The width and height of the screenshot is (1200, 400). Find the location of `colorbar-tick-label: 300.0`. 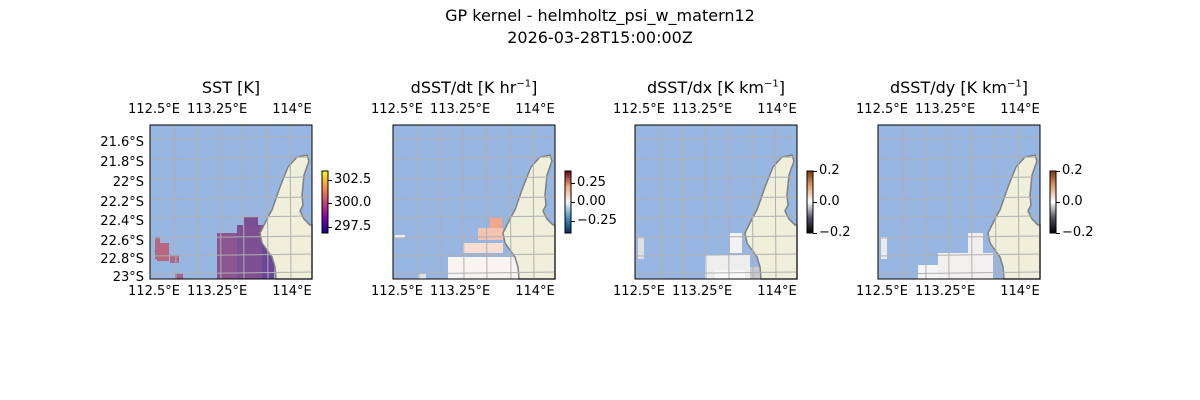

colorbar-tick-label: 300.0 is located at coordinates (353, 203).